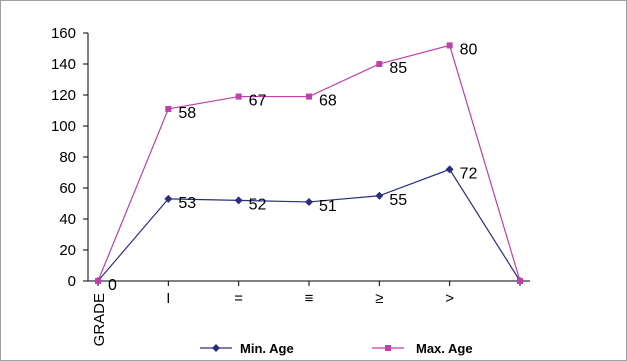 The width and height of the screenshot is (627, 361). What do you see at coordinates (216, 348) in the screenshot?
I see `legend-marker-diamond` at bounding box center [216, 348].